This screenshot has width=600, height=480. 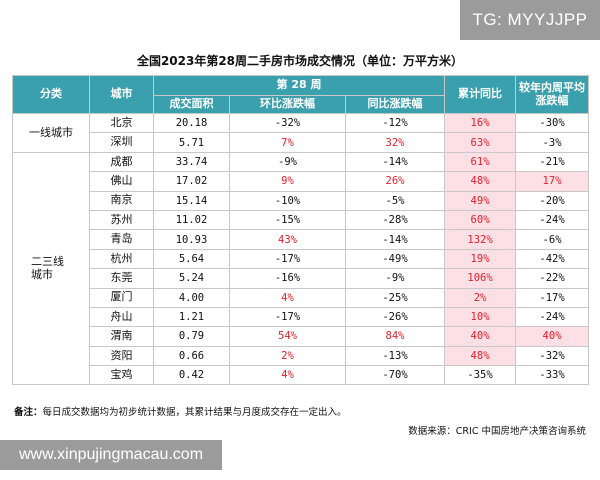 I want to click on city-cell: 南京, so click(x=121, y=200).